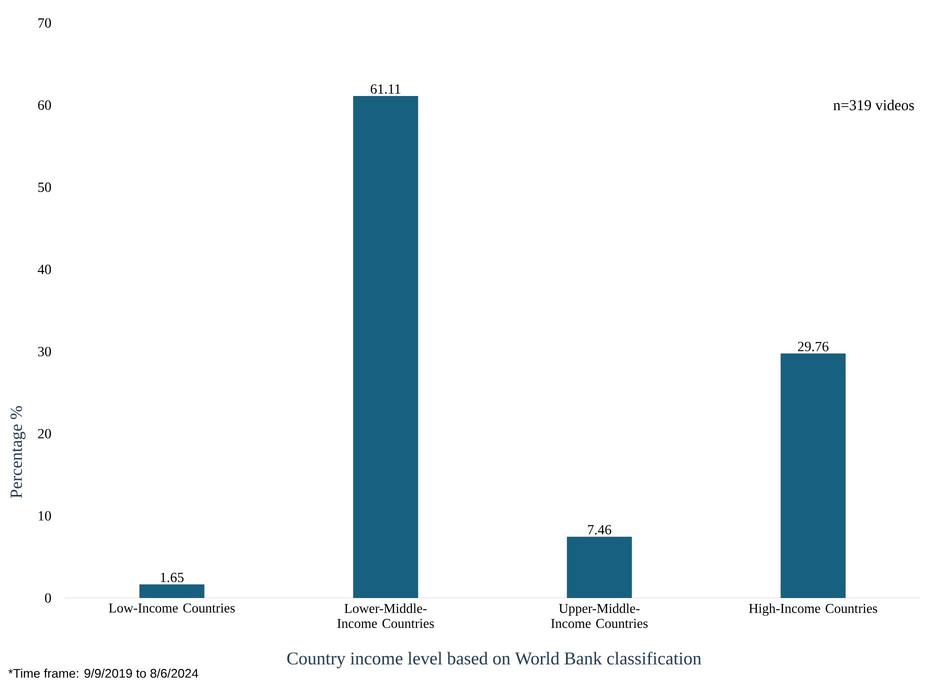  What do you see at coordinates (44, 351) in the screenshot?
I see `y-tick-label: 30` at bounding box center [44, 351].